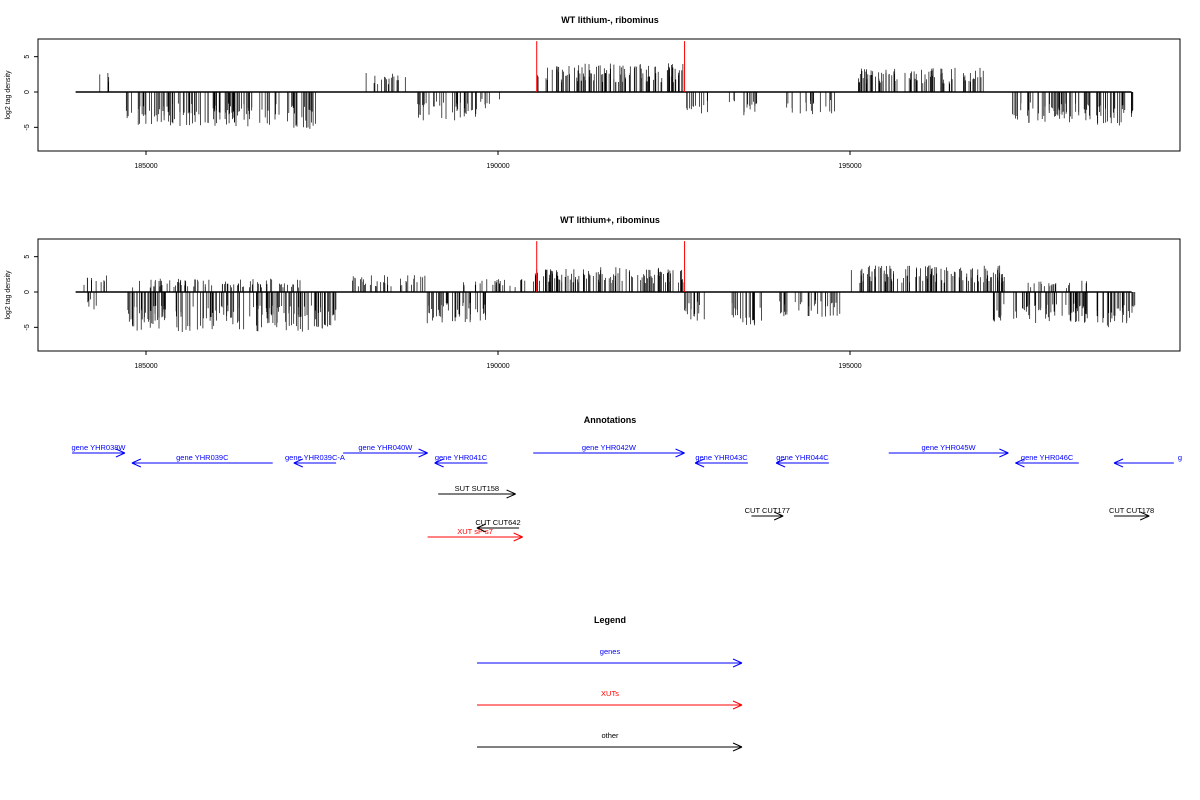 This screenshot has height=800, width=1200. What do you see at coordinates (1180, 457) in the screenshot?
I see `gene-label: g` at bounding box center [1180, 457].